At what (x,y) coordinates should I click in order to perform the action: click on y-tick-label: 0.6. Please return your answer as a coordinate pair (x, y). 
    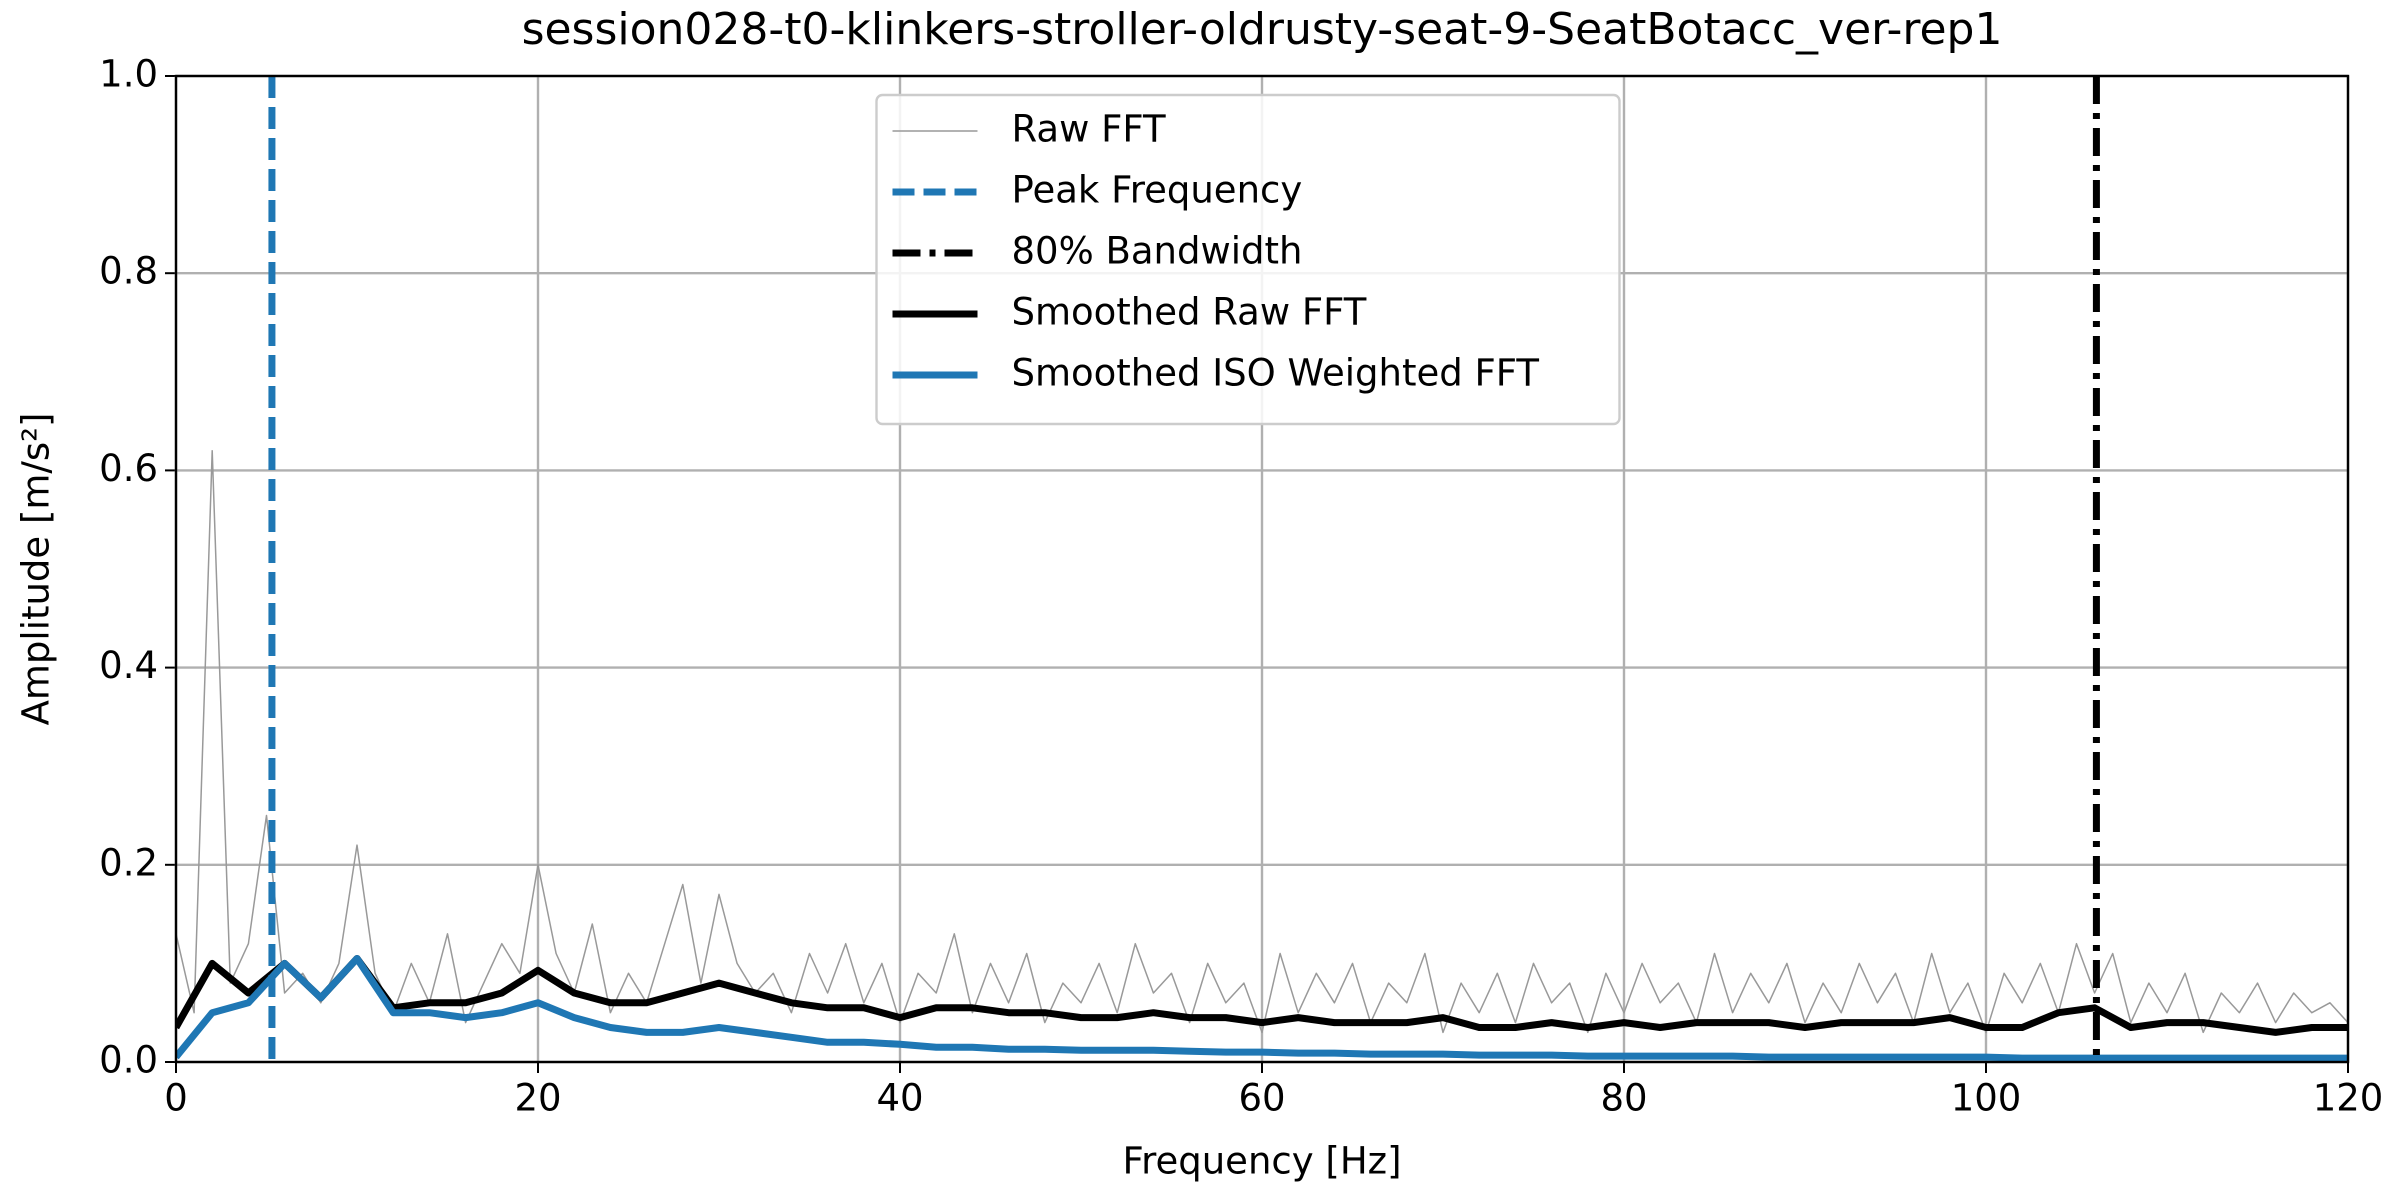
    Looking at the image, I should click on (128, 468).